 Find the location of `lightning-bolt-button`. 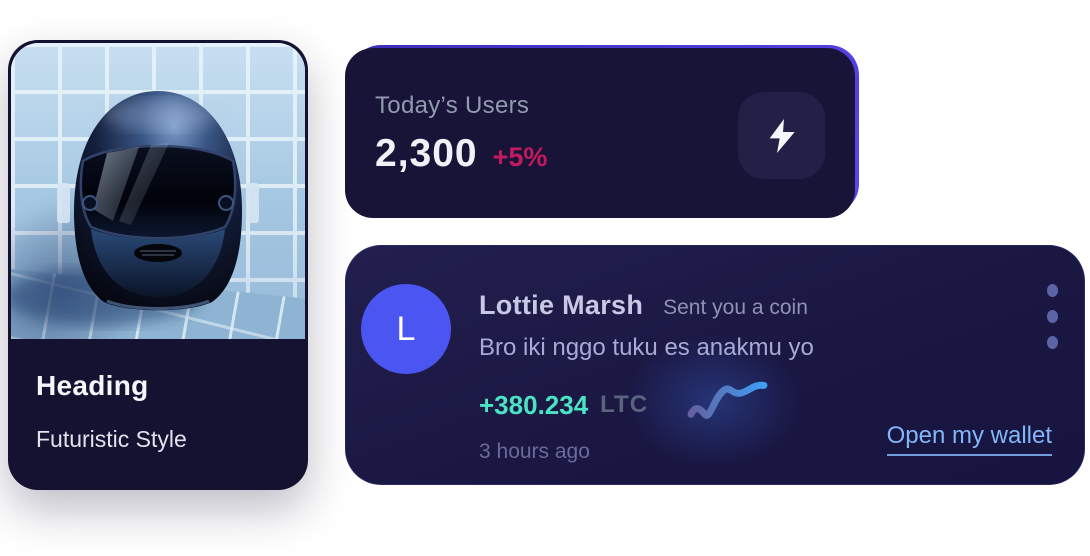

lightning-bolt-button is located at coordinates (781, 135).